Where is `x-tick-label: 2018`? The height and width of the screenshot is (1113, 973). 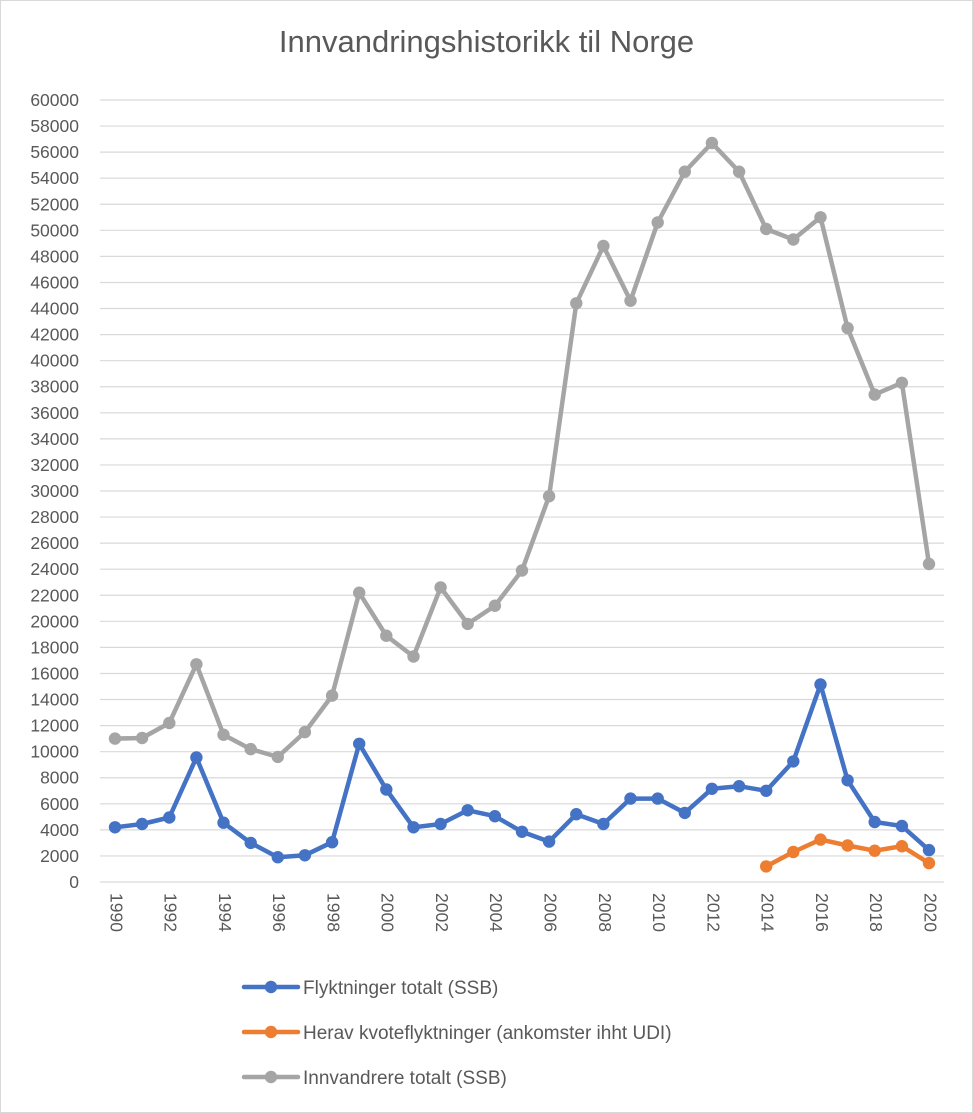 x-tick-label: 2018 is located at coordinates (876, 912).